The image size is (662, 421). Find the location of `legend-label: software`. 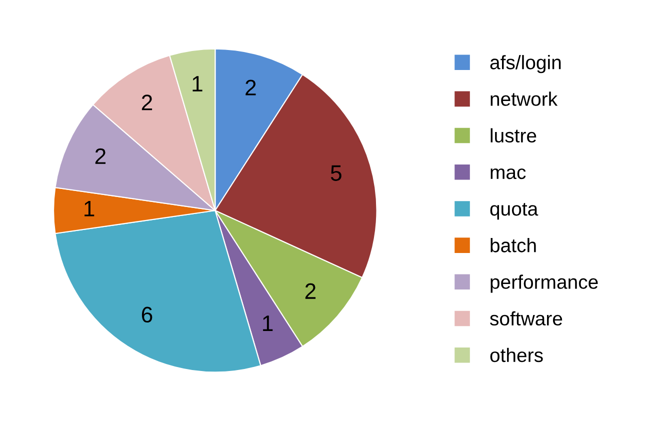

legend-label: software is located at coordinates (526, 318).